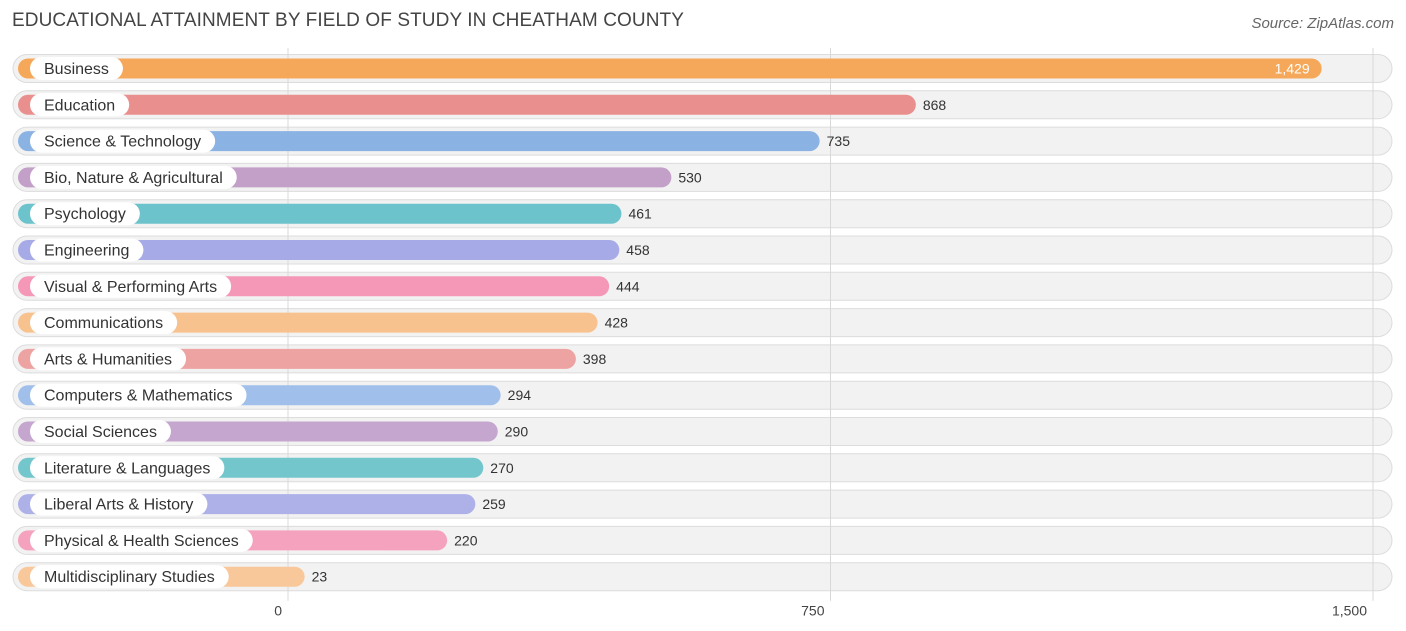 The image size is (1406, 631). I want to click on category-label: Computers & Mathematics, so click(138, 396).